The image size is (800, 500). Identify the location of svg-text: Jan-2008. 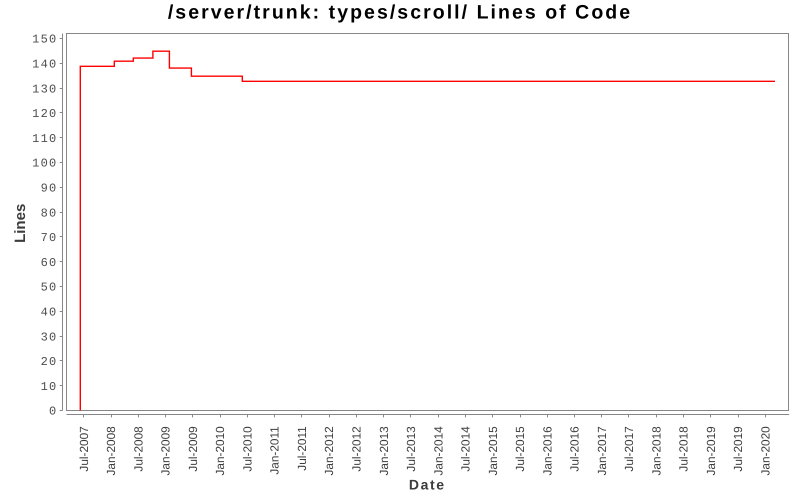
(111, 451).